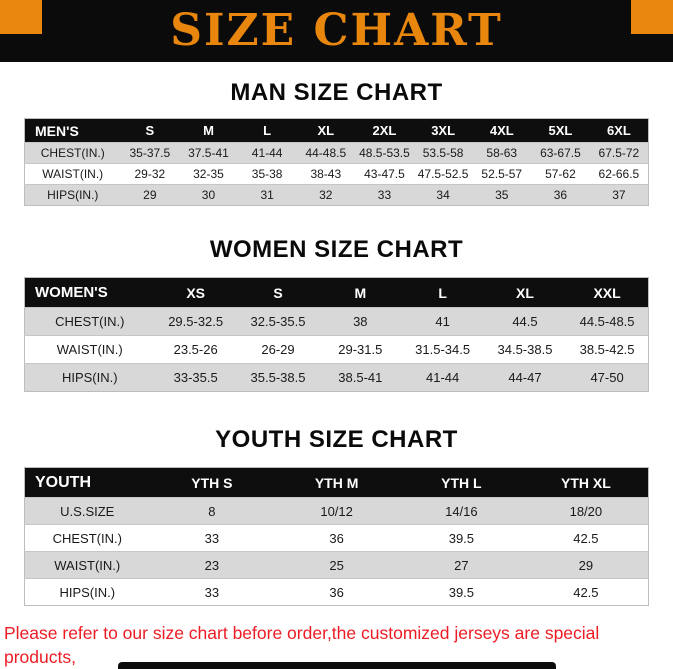 The image size is (673, 669). Describe the element at coordinates (525, 349) in the screenshot. I see `measurement-cell: 34.5-38.5` at that location.